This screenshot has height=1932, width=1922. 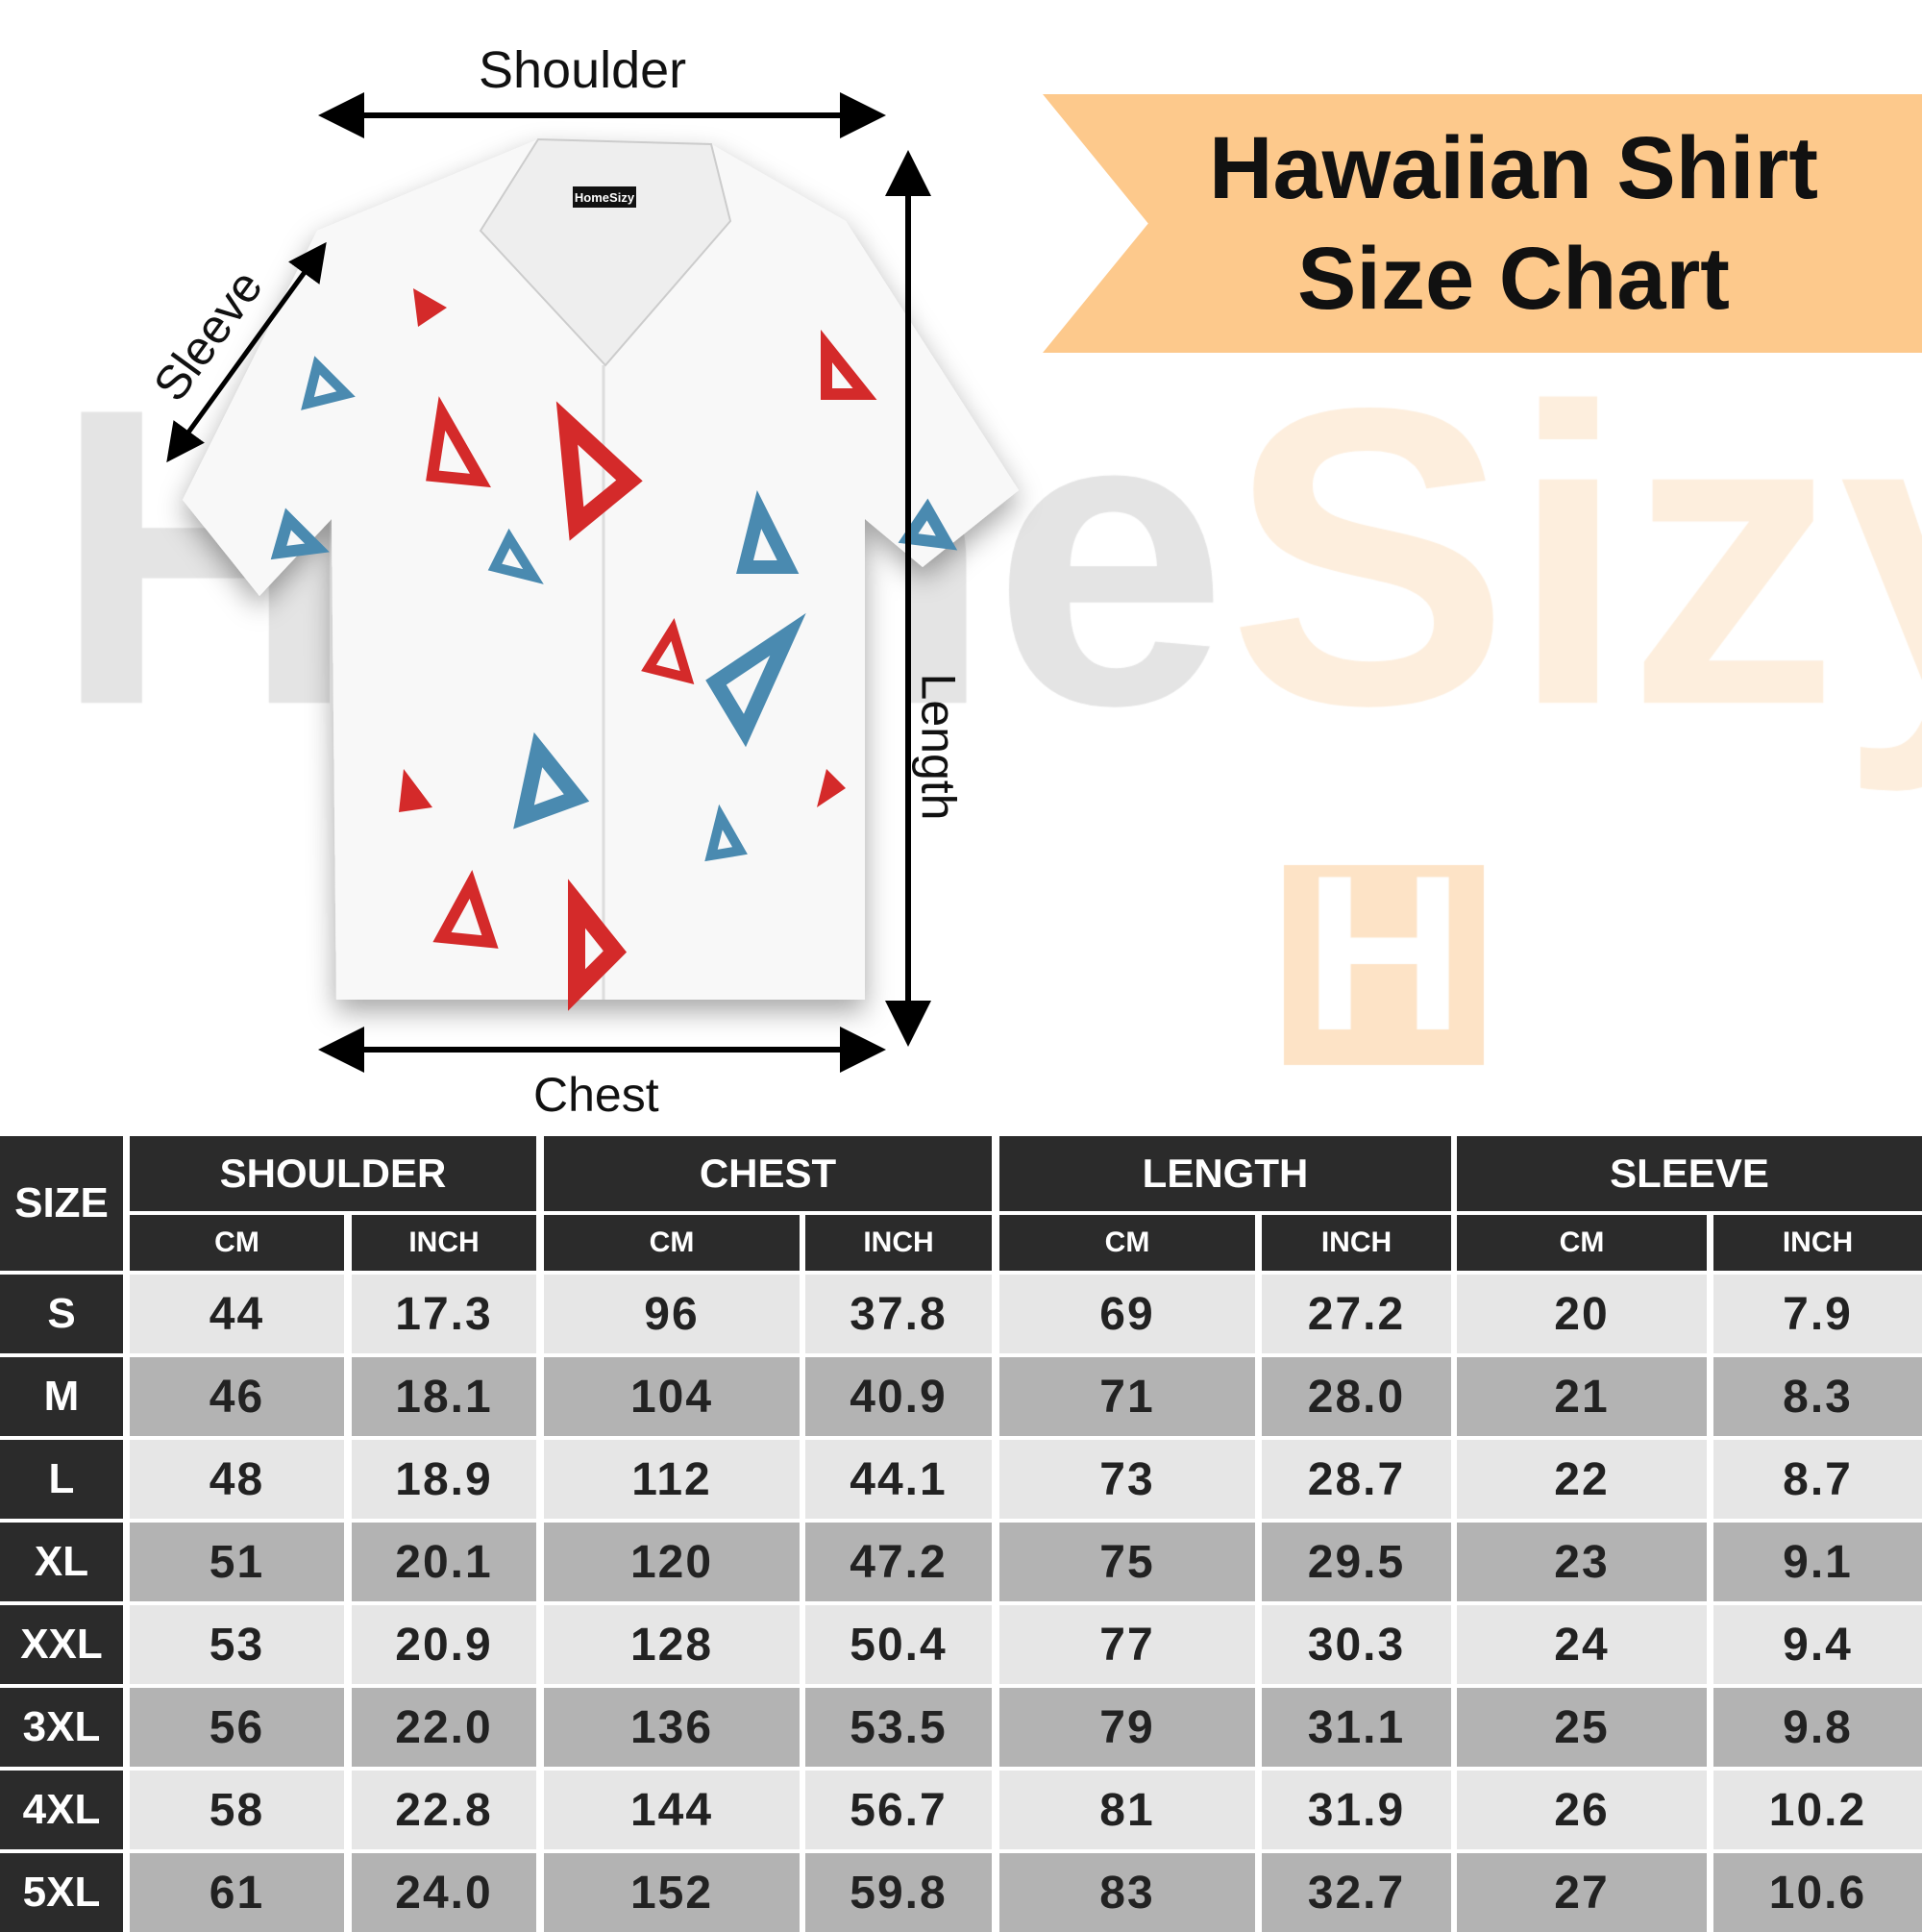 I want to click on table-cell: 9.1, so click(x=1817, y=1562).